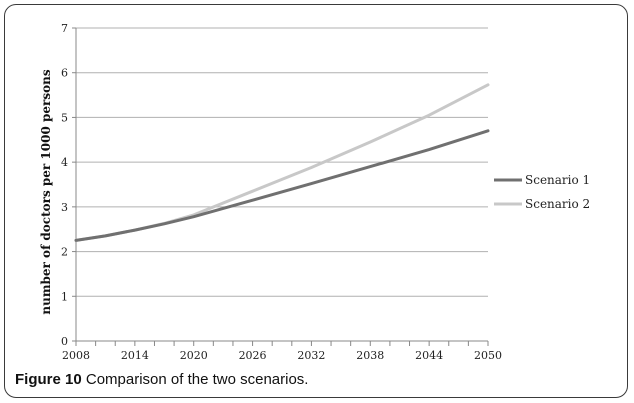 The width and height of the screenshot is (634, 403). What do you see at coordinates (429, 355) in the screenshot?
I see `x-tick-label: 2044` at bounding box center [429, 355].